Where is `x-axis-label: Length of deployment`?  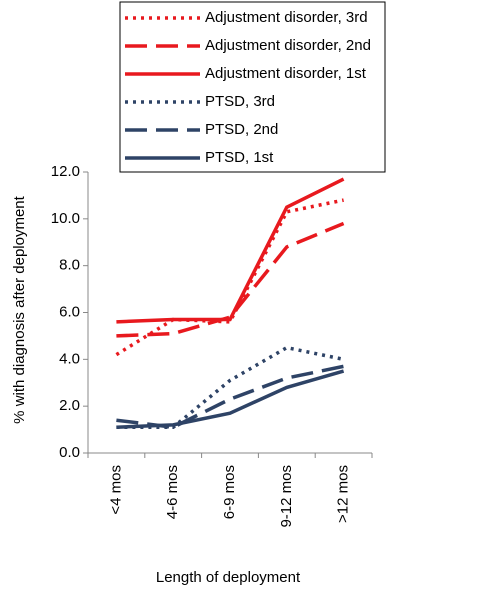 x-axis-label: Length of deployment is located at coordinates (228, 577).